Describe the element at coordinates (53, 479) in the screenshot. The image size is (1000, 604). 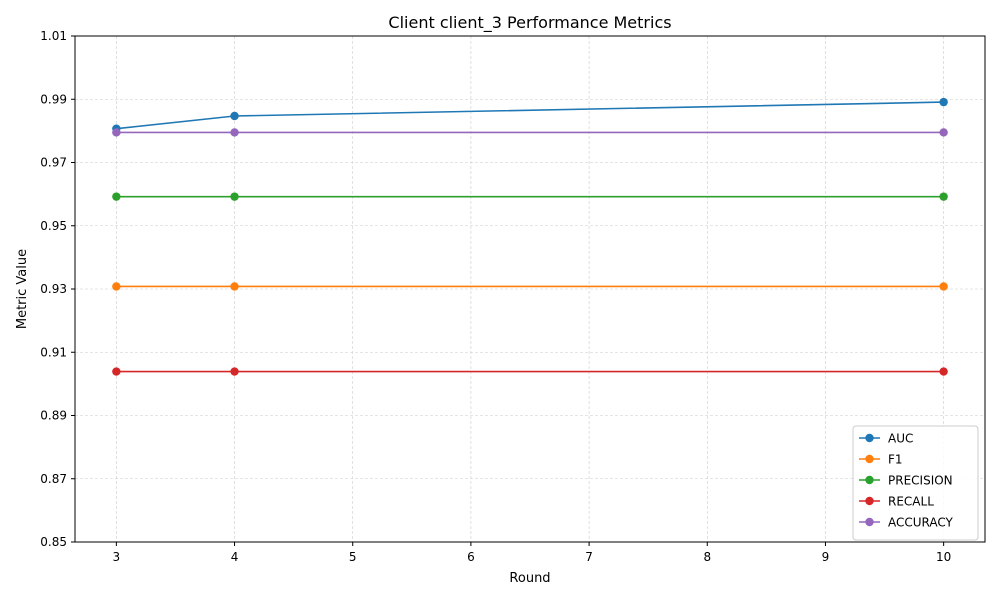
I see `y-tick-label: 0.87` at that location.